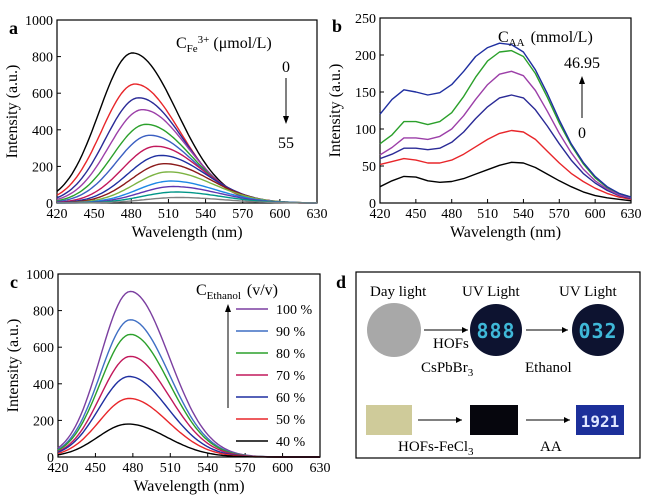 The width and height of the screenshot is (647, 498). I want to click on ann-sub: Ethanol, so click(224, 296).